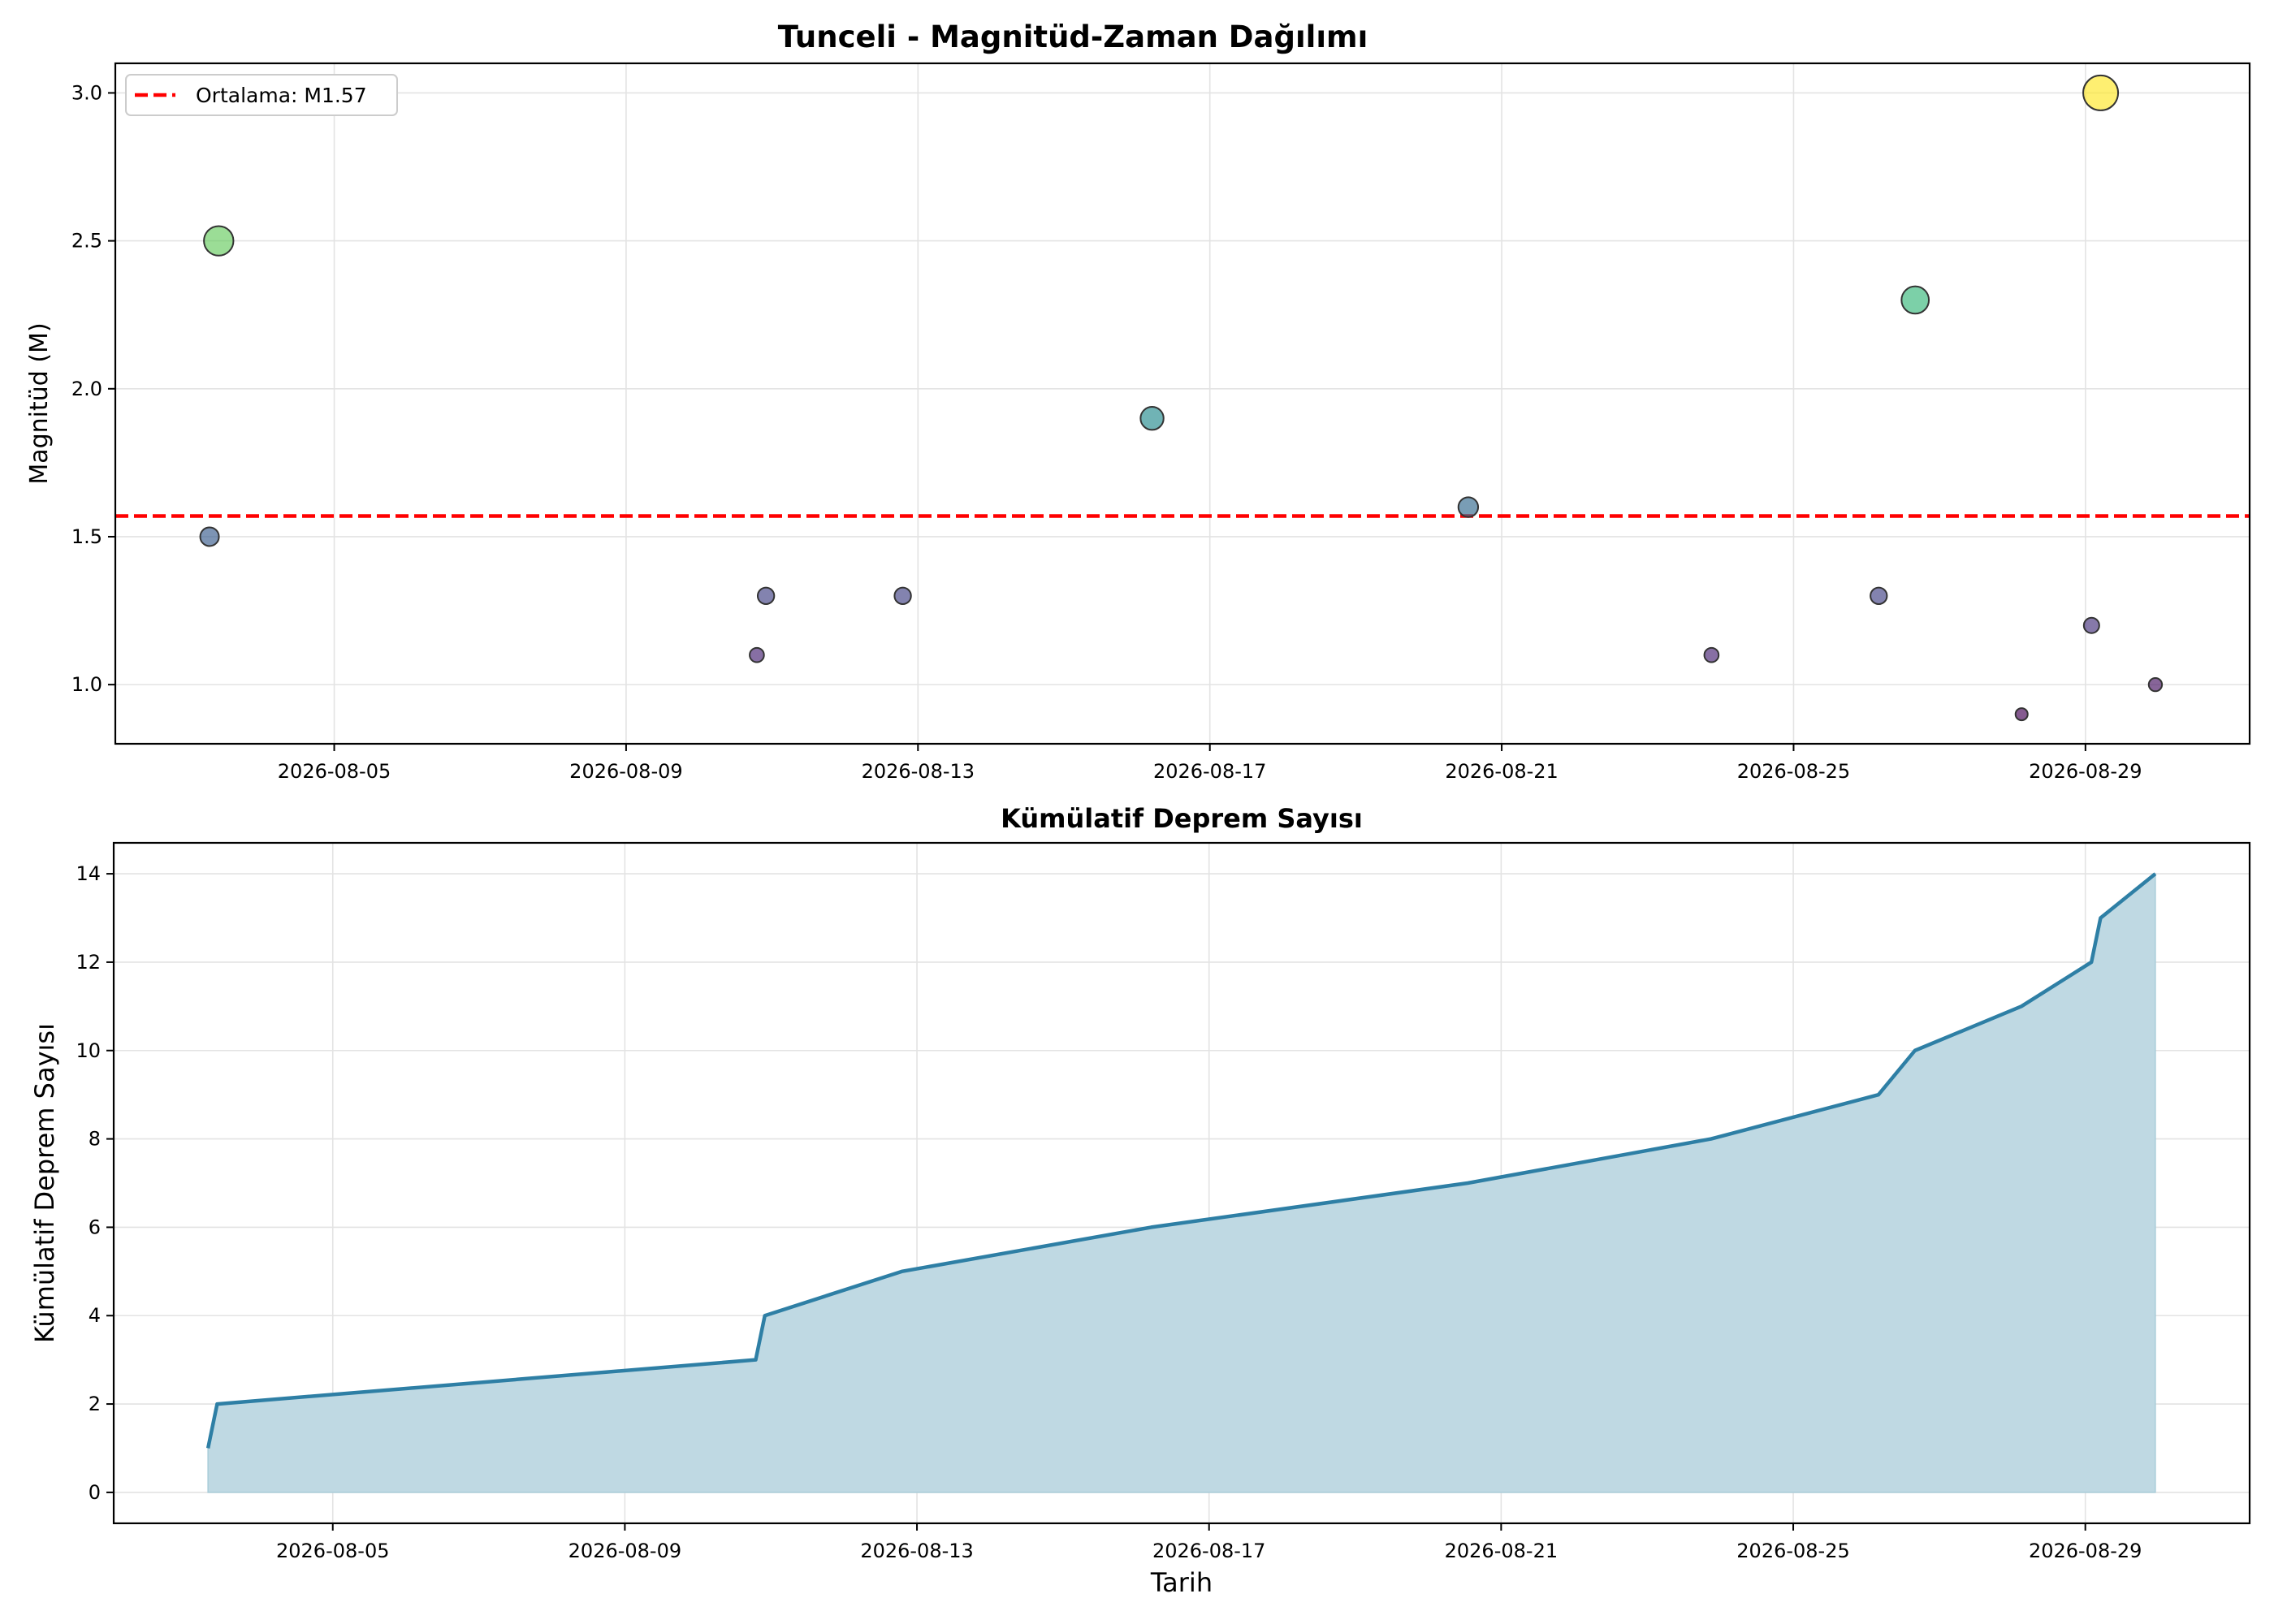 This screenshot has height=1624, width=2274. Describe the element at coordinates (95, 1492) in the screenshot. I see `cumulative-y-tick-label: 0` at that location.